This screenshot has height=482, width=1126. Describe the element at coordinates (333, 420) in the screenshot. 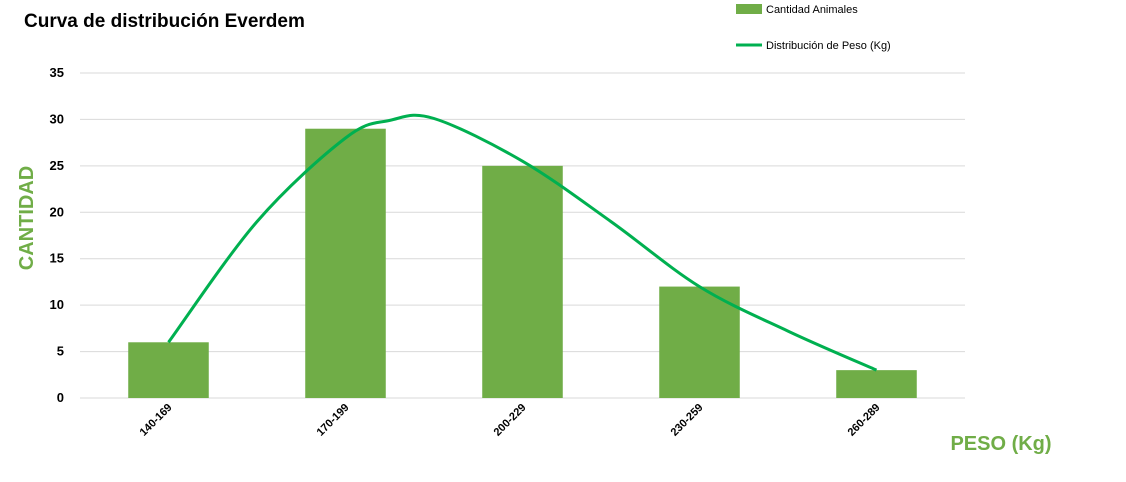

I see `x-tick-label: 170-199` at that location.